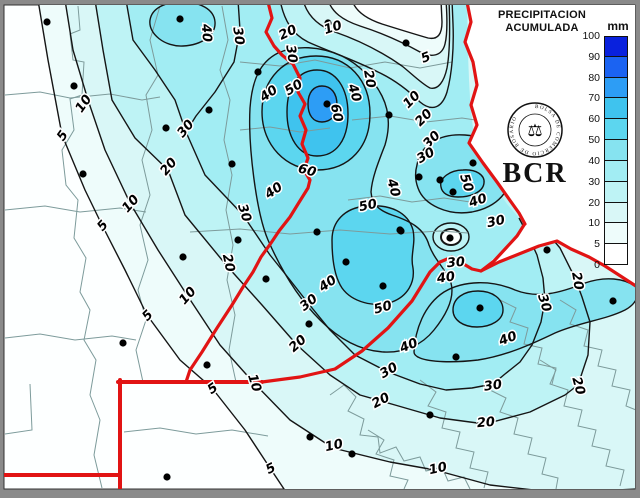 The width and height of the screenshot is (640, 498). I want to click on colorbar-tick-50: 50, so click(594, 140).